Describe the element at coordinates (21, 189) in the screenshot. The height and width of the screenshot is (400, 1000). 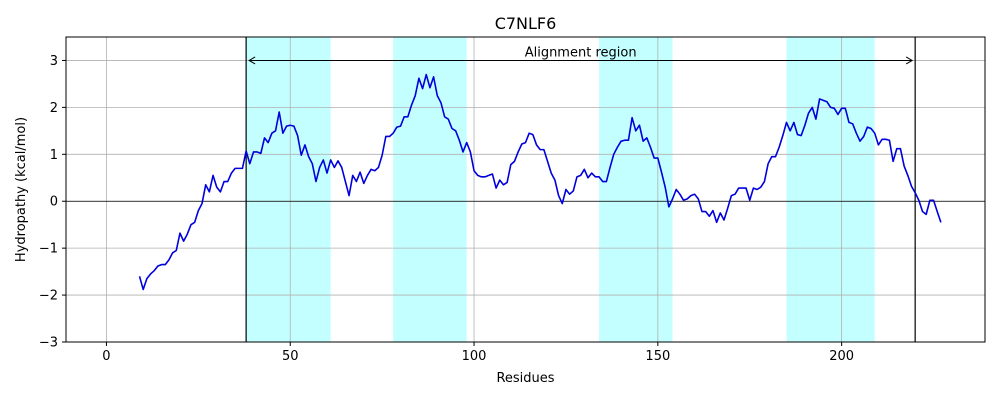
I see `y-axis-label: Hydropathy (kcal/mol)` at that location.